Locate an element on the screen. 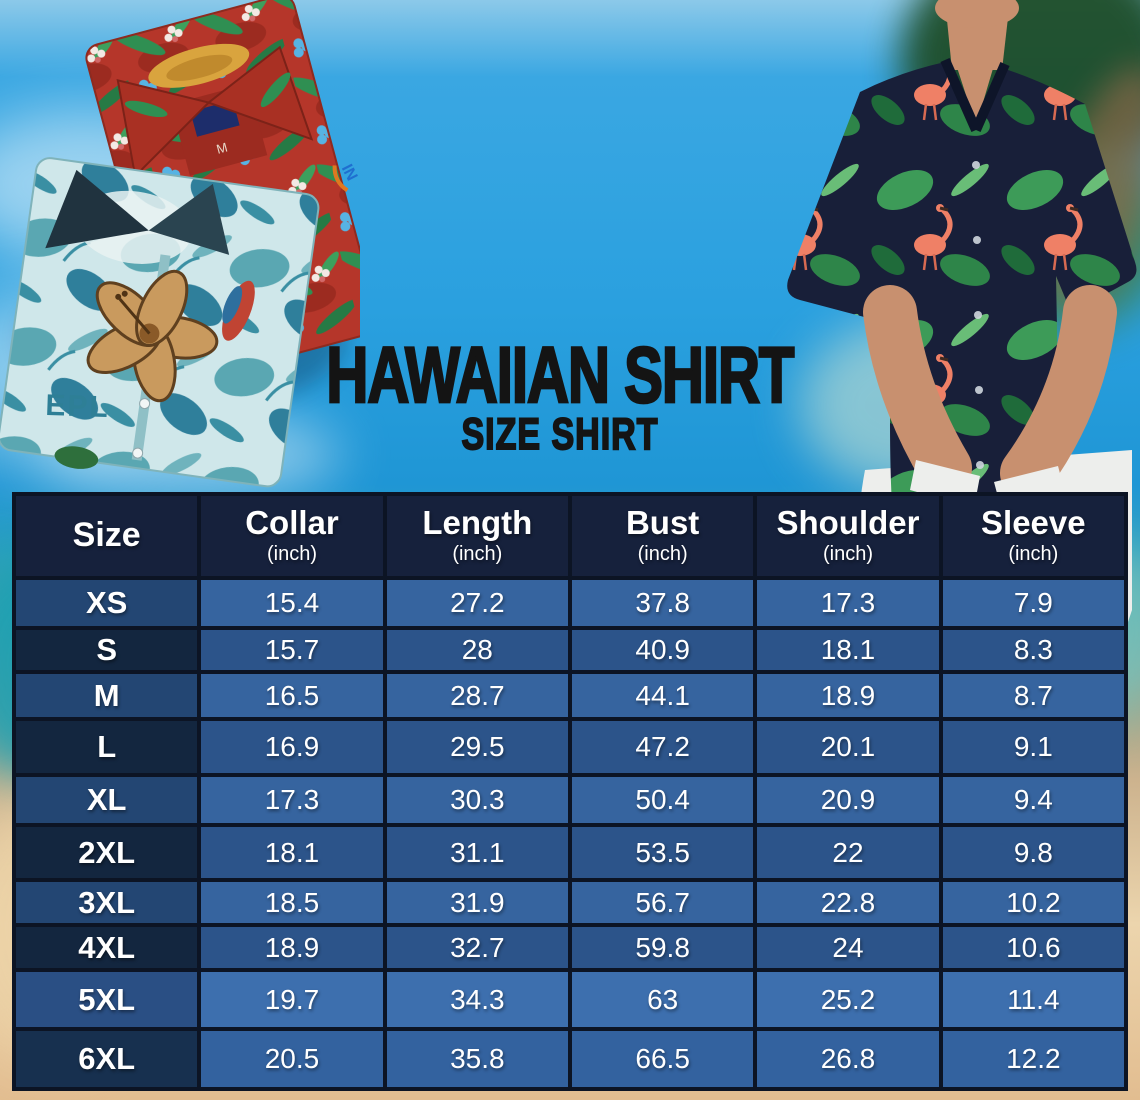 This screenshot has width=1140, height=1100. cell-xl-collar: 17.3 is located at coordinates (292, 800).